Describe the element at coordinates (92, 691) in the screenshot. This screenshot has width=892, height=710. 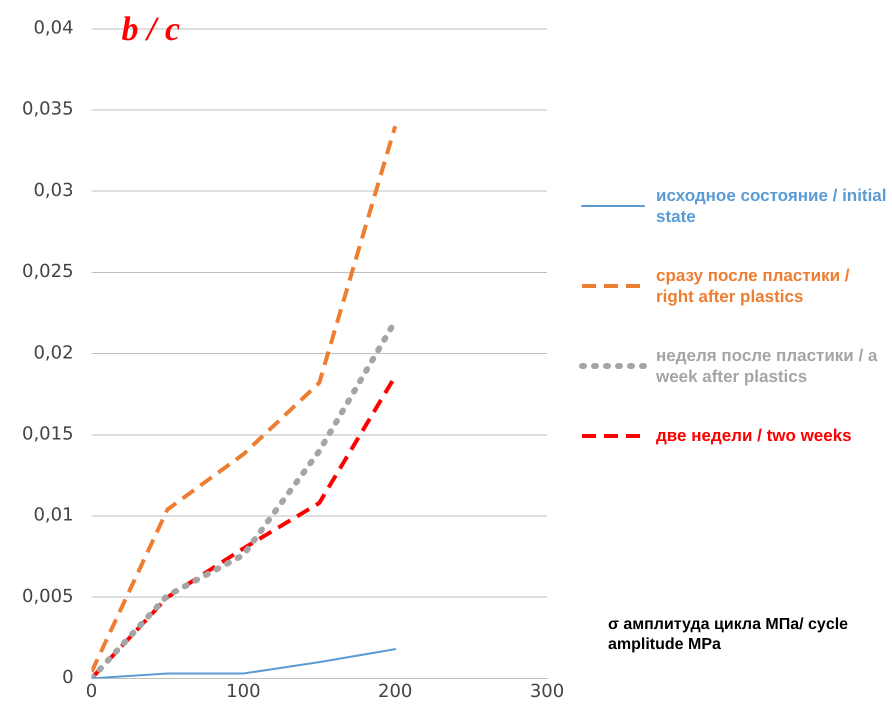
I see `x-tick-label: 0` at that location.